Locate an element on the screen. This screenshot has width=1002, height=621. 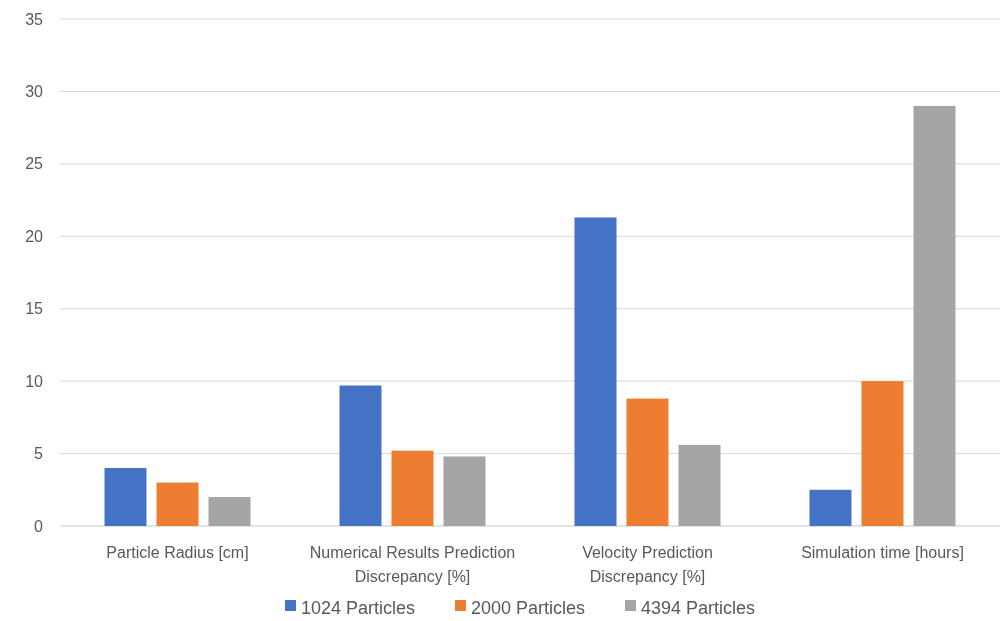
y-tick-label: 30 is located at coordinates (34, 92).